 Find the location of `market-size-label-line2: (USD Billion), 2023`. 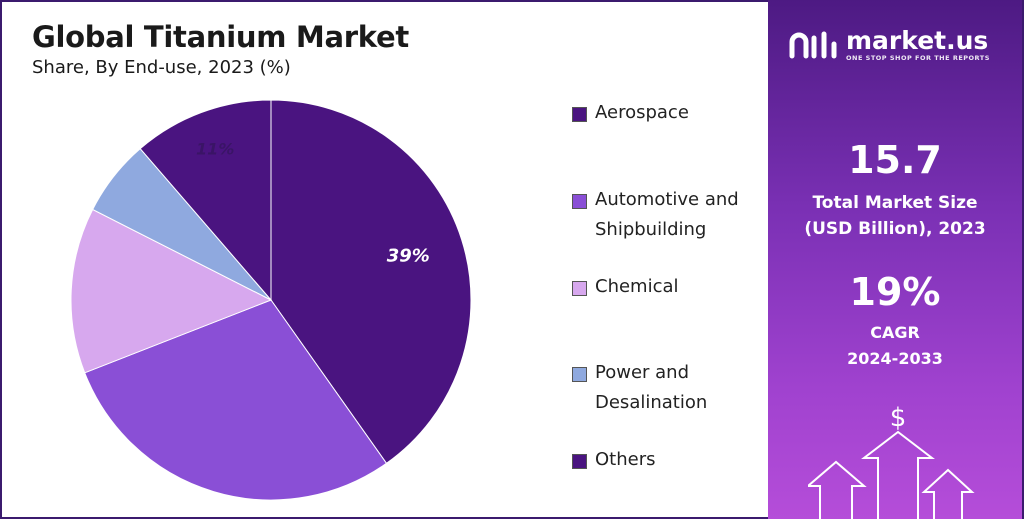

market-size-label-line2: (USD Billion), 2023 is located at coordinates (895, 229).